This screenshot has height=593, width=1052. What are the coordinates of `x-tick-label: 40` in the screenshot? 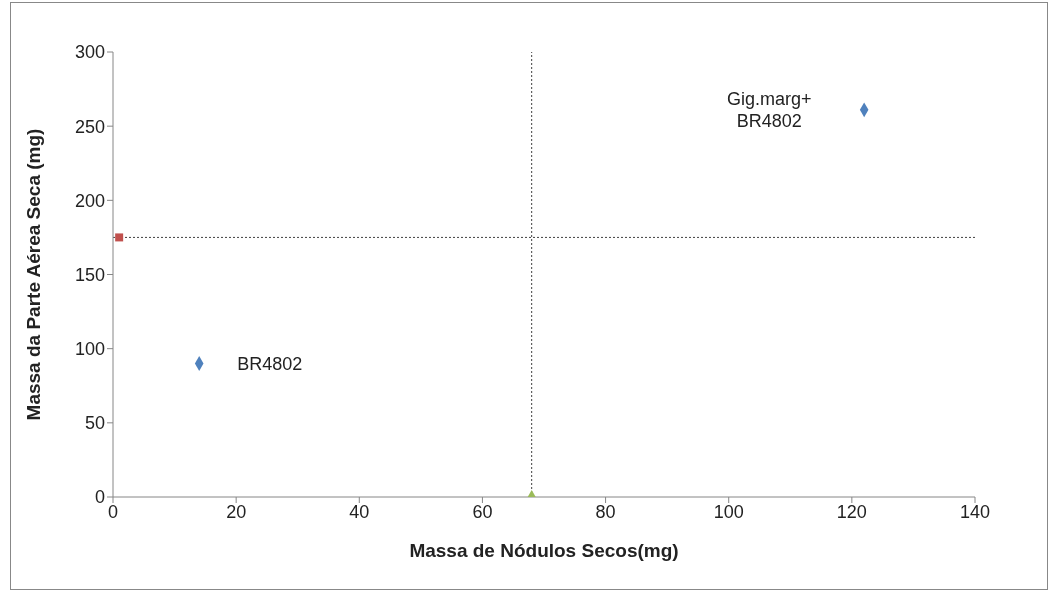 It's located at (359, 511).